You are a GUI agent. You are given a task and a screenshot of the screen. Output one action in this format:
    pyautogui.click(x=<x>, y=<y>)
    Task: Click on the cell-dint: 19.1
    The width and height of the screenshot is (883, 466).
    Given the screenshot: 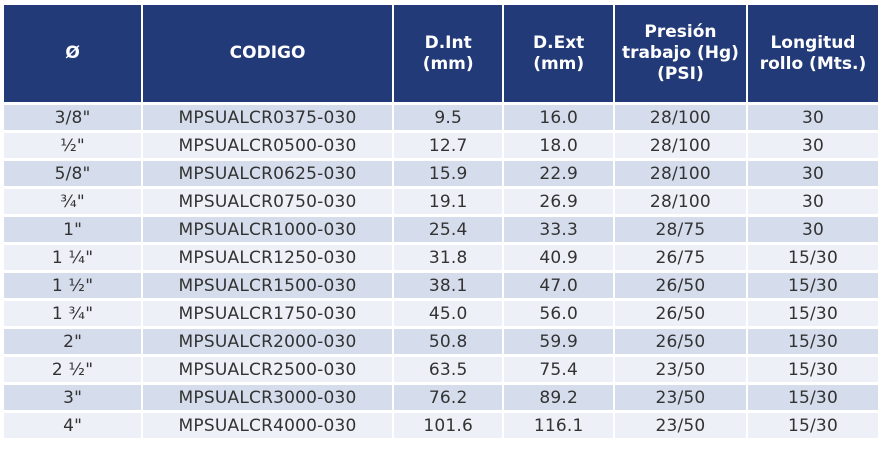 What is the action you would take?
    pyautogui.click(x=448, y=201)
    